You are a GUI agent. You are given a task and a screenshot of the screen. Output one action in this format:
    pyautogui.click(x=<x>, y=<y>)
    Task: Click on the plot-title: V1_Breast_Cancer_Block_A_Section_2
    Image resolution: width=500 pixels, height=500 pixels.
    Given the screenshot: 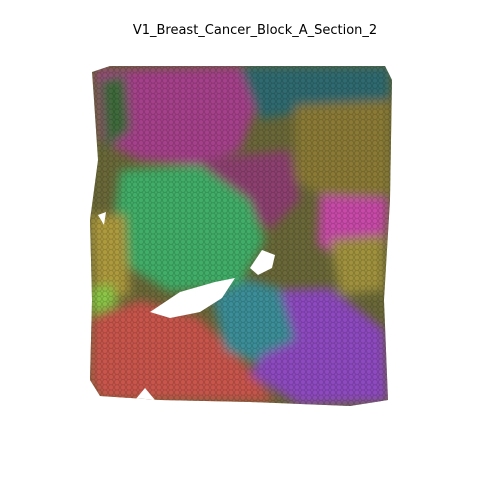 What is the action you would take?
    pyautogui.click(x=255, y=30)
    